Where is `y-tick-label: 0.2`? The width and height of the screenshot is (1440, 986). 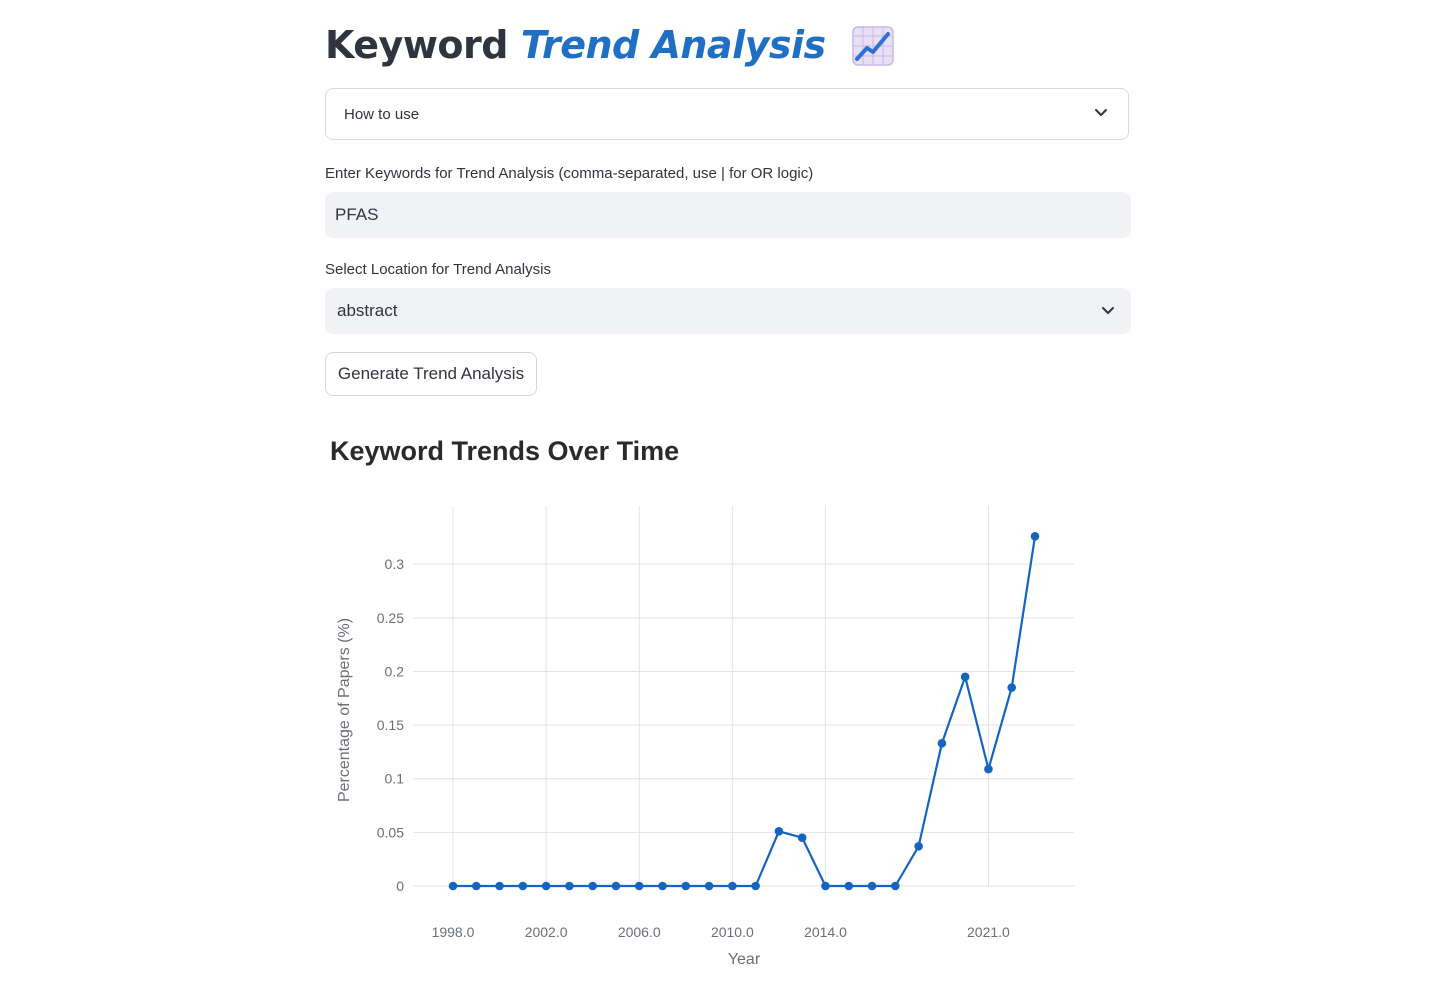
y-tick-label: 0.2 is located at coordinates (395, 671).